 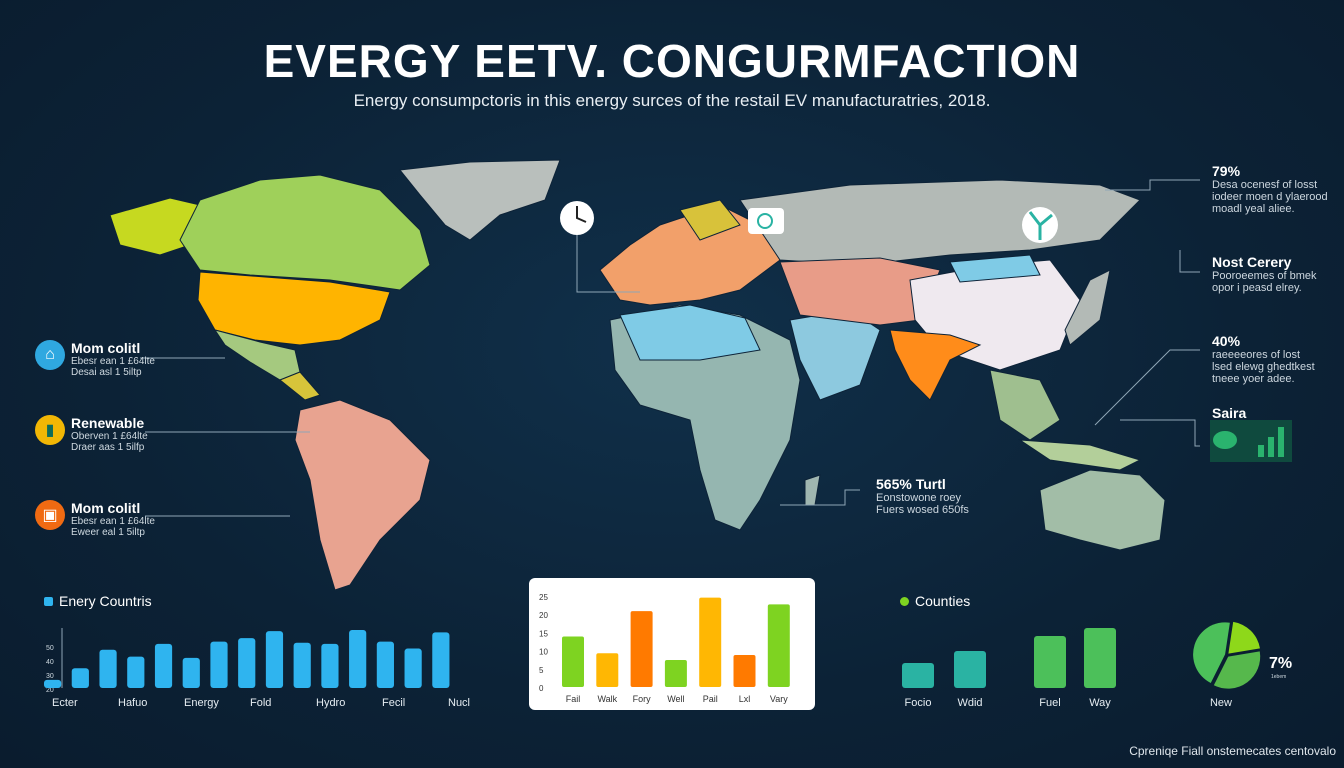 What do you see at coordinates (1100, 703) in the screenshot?
I see `x-tick-label: Way` at bounding box center [1100, 703].